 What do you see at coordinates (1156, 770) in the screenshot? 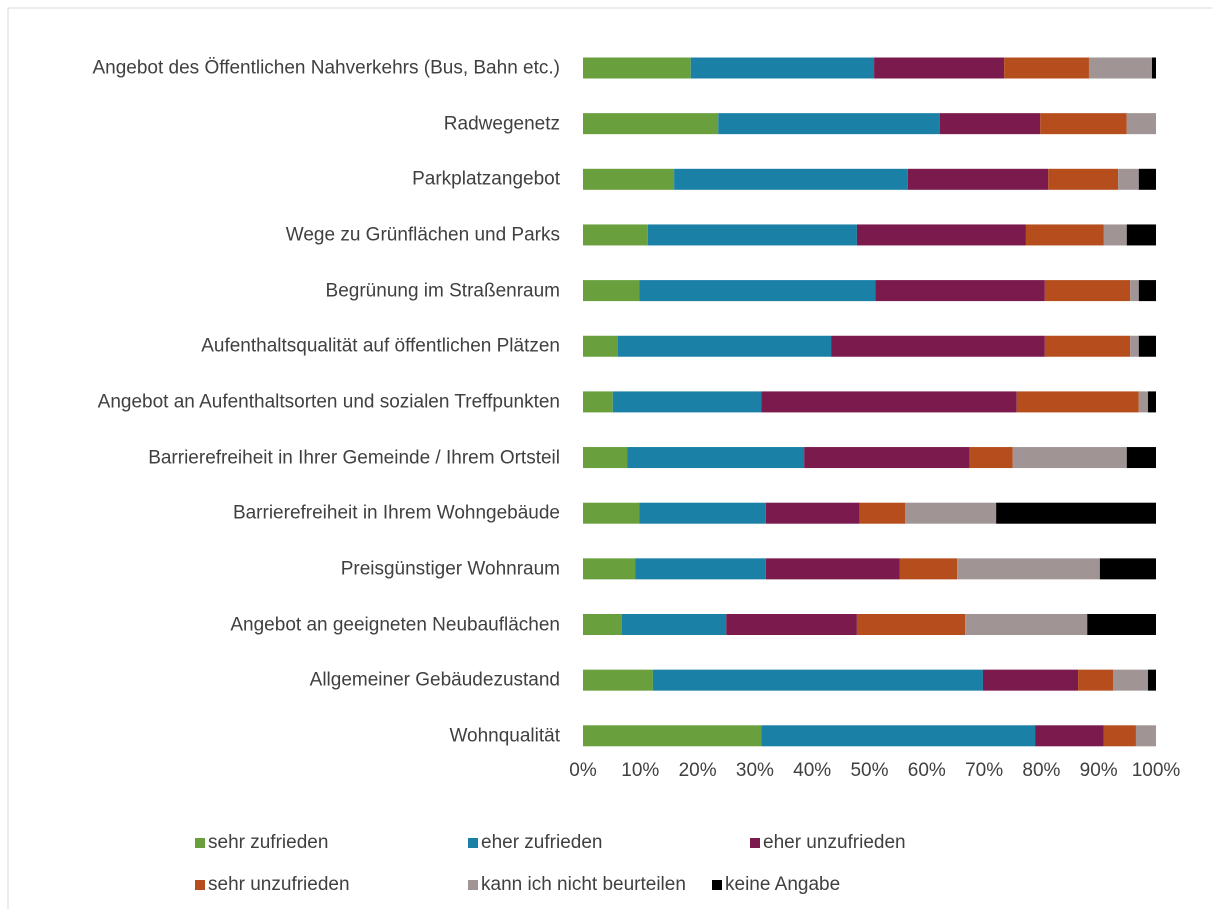
I see `x-tick-label: 100%` at bounding box center [1156, 770].